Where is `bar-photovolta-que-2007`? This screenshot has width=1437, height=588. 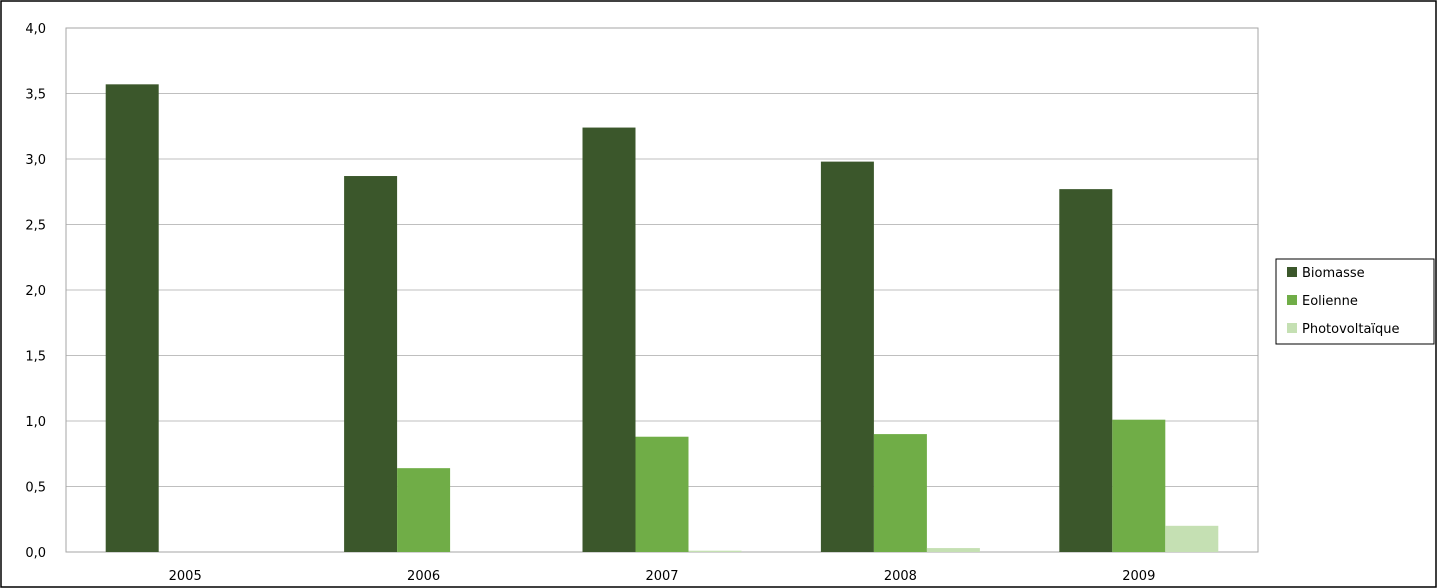 bar-photovolta-que-2007 is located at coordinates (715, 551).